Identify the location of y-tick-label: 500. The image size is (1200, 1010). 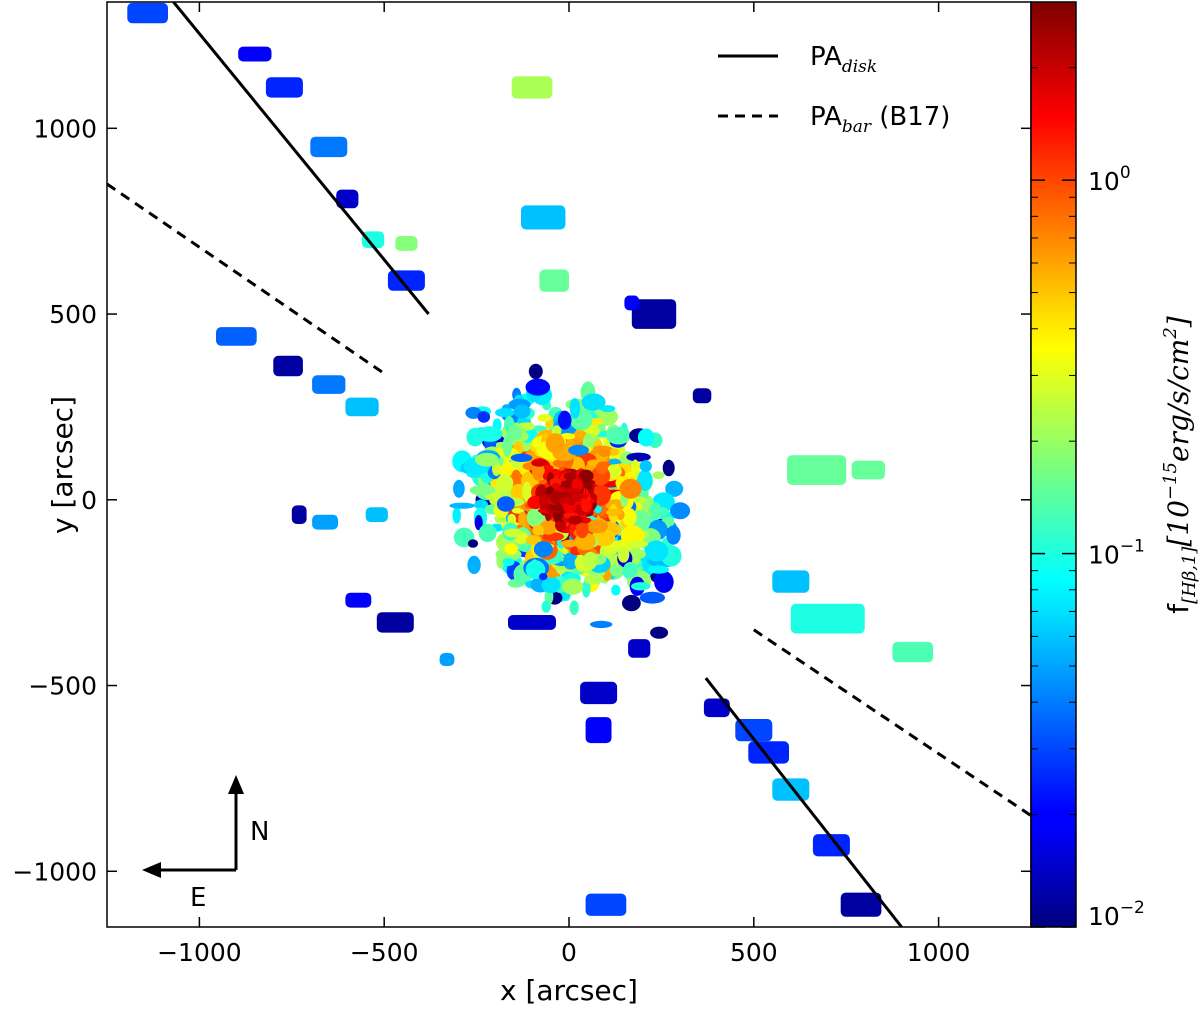
(73, 314).